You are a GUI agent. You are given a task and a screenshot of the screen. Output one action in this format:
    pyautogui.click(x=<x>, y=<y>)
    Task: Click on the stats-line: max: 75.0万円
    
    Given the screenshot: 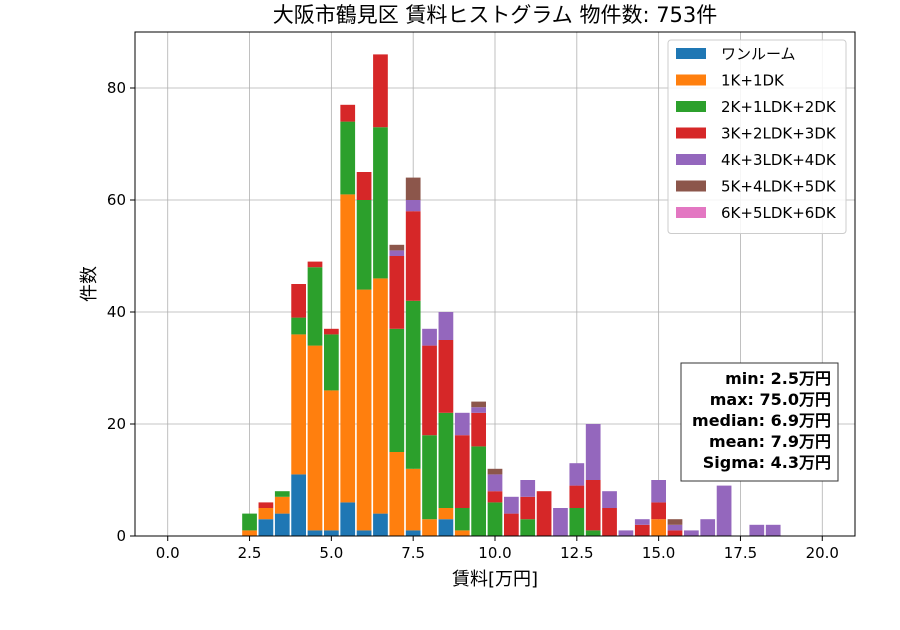 What is the action you would take?
    pyautogui.click(x=770, y=399)
    